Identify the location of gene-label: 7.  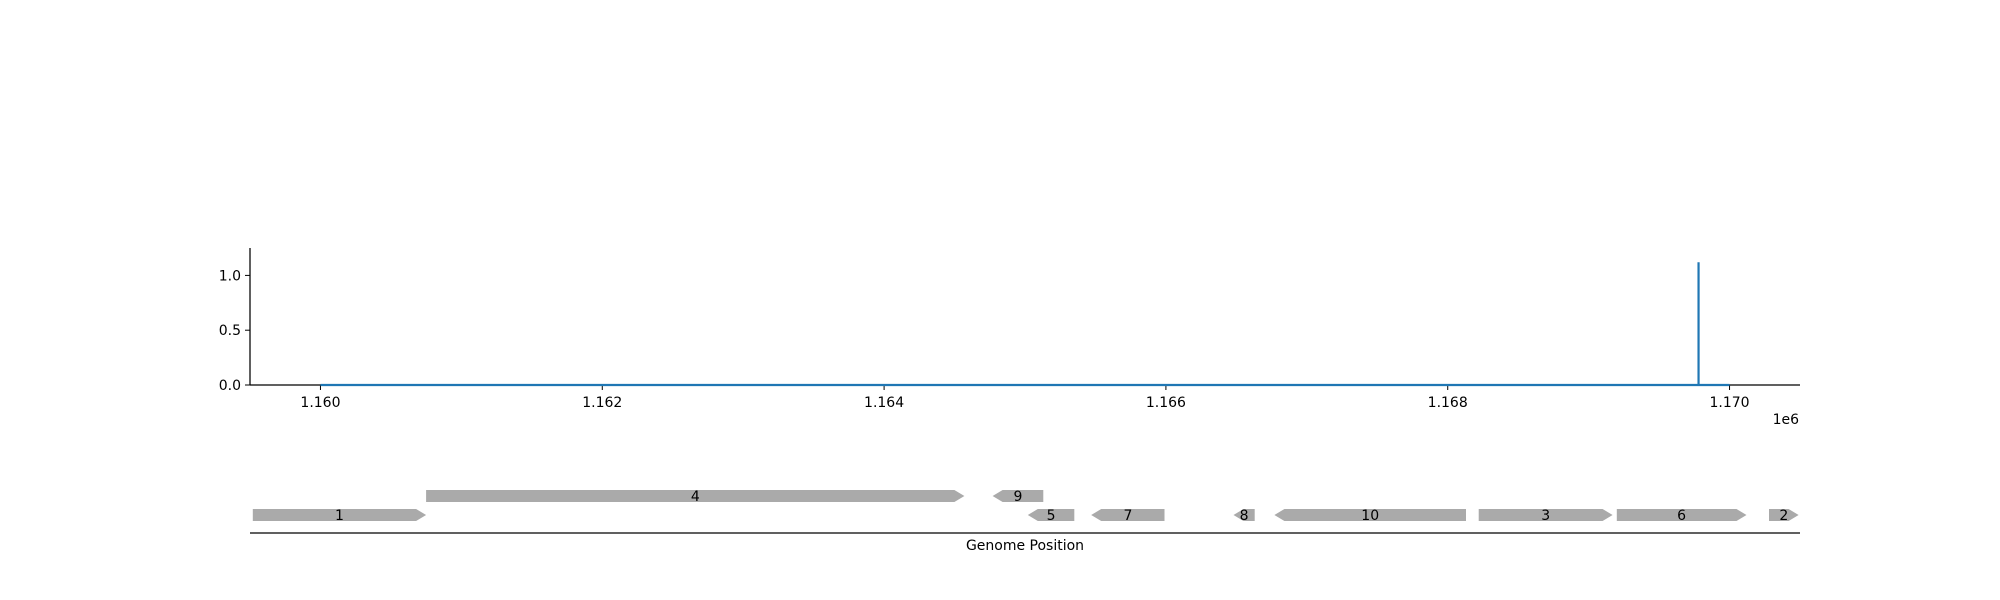
(1127, 516).